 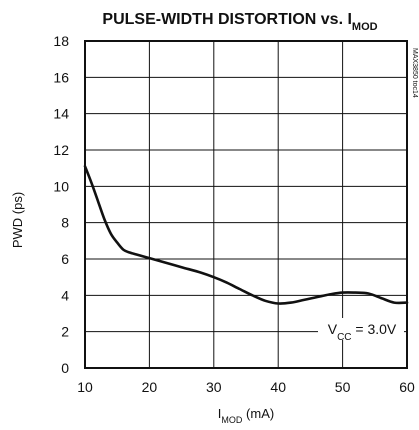 What do you see at coordinates (407, 387) in the screenshot?
I see `x-tick-label: 60` at bounding box center [407, 387].